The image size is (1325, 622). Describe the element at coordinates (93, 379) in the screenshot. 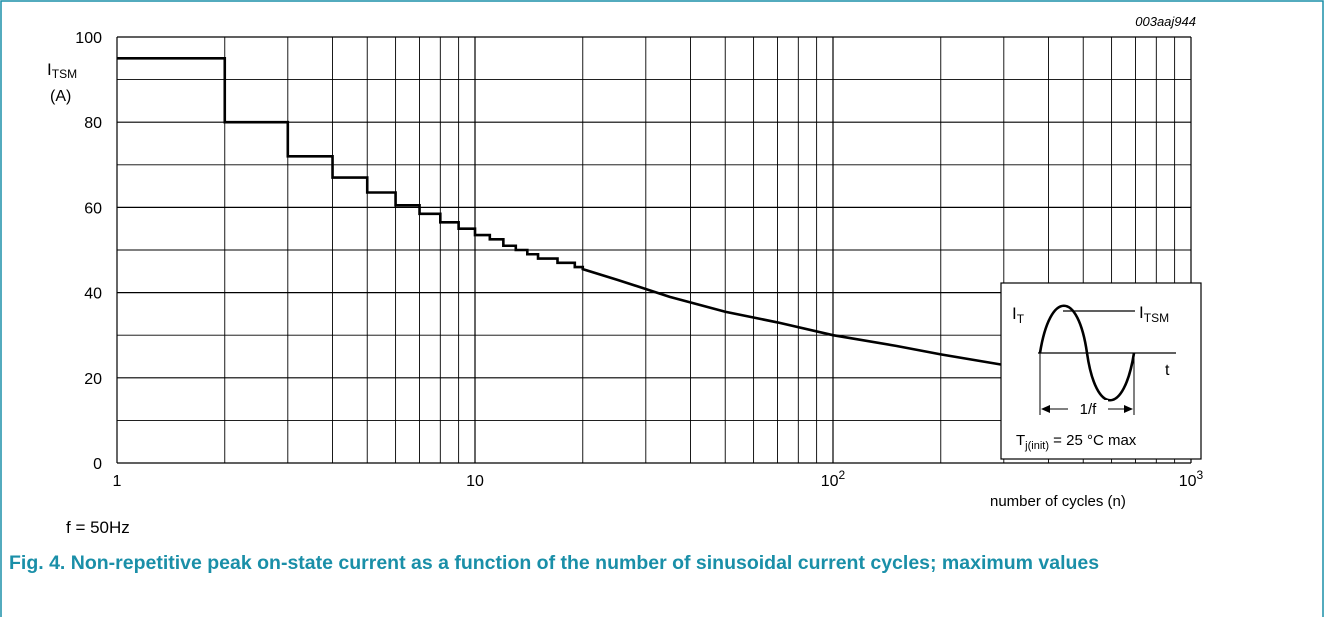

I see `y-tick-label: 20` at that location.